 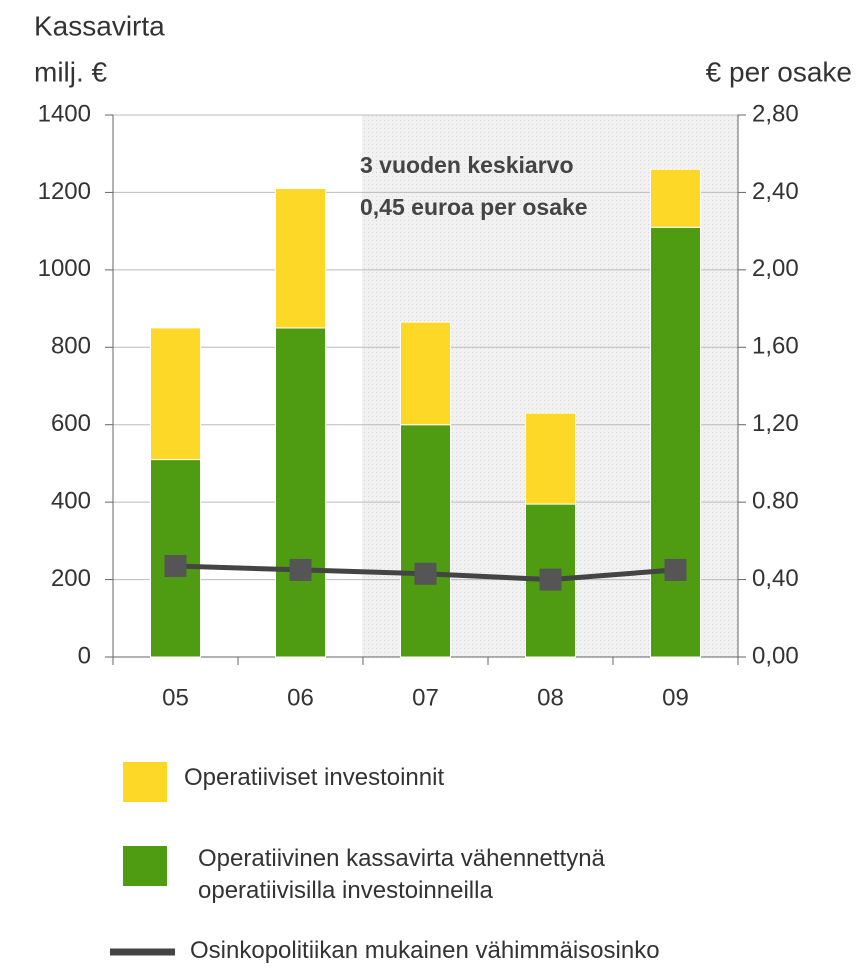 What do you see at coordinates (71, 346) in the screenshot?
I see `y-tick-label: 800` at bounding box center [71, 346].